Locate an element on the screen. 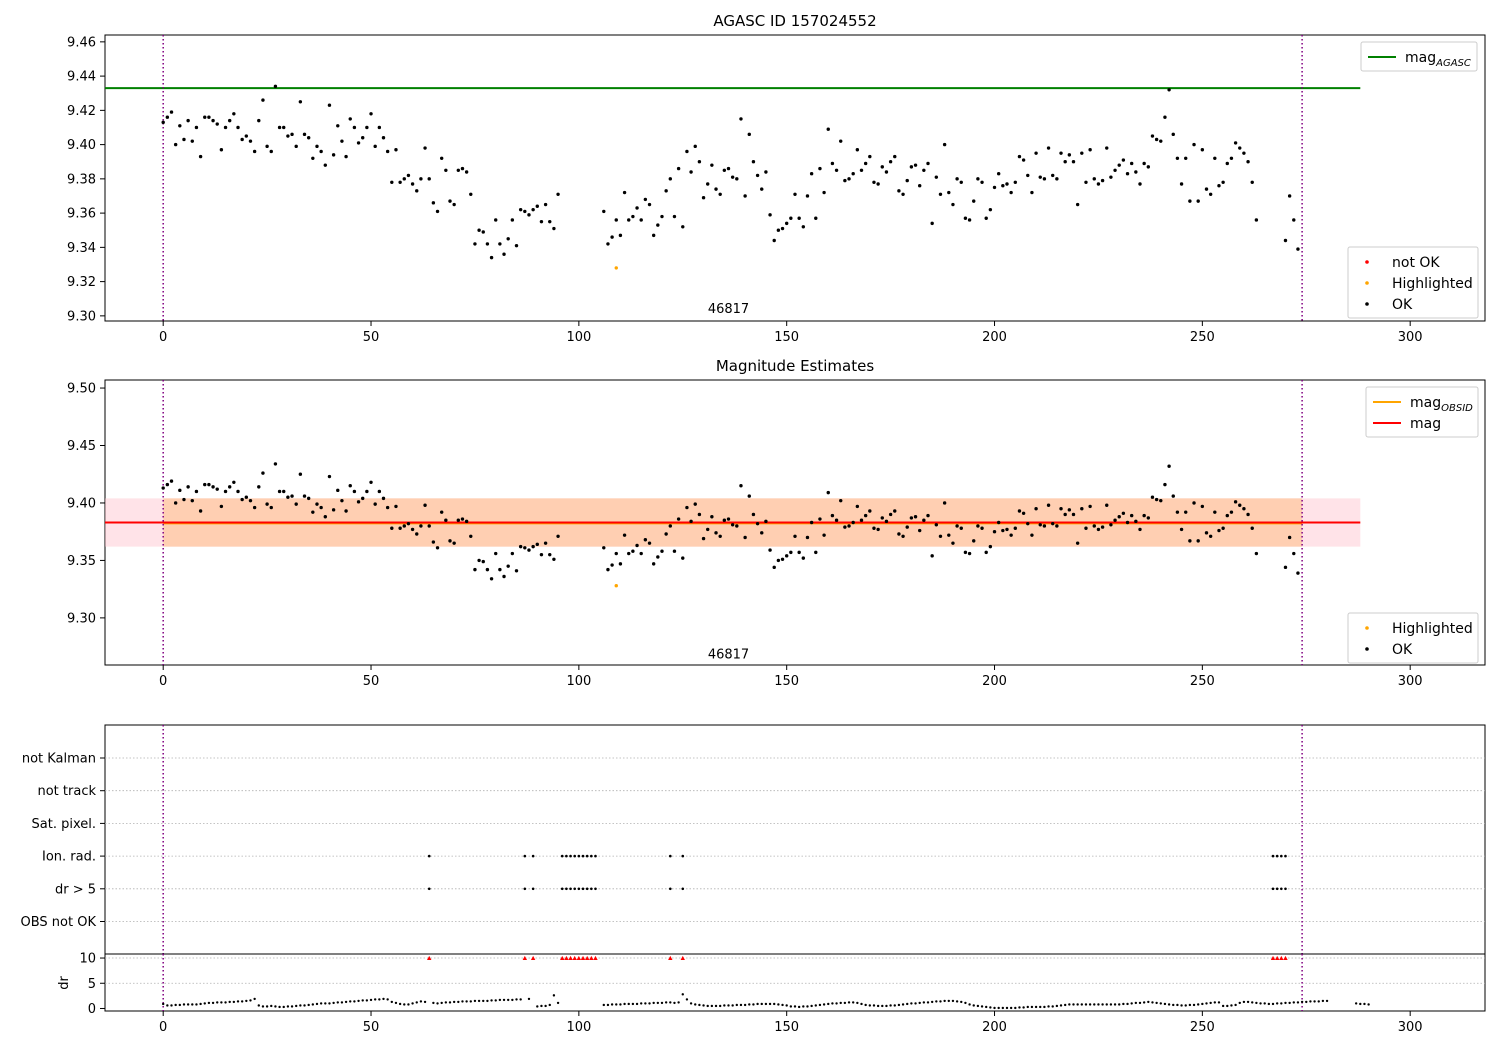 The height and width of the screenshot is (1050, 1500). flag-row-label: not Kalman is located at coordinates (59, 759).